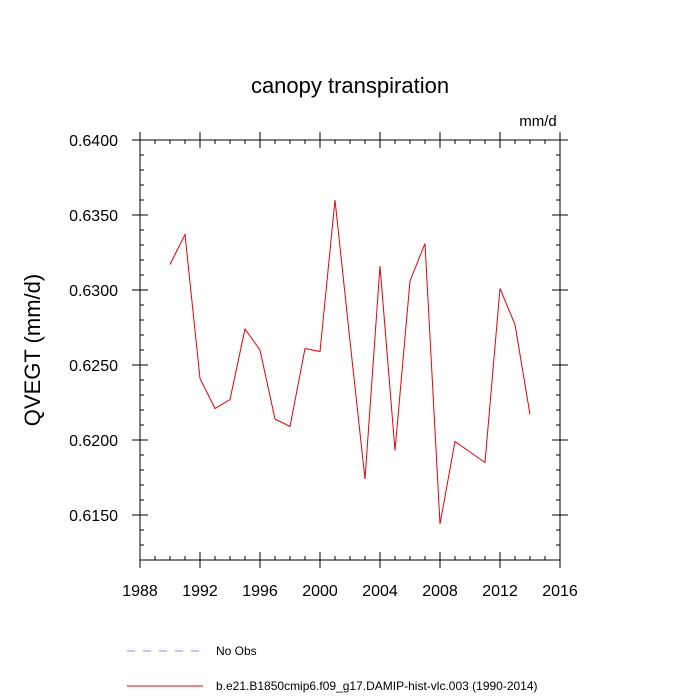 This screenshot has width=700, height=700. What do you see at coordinates (560, 591) in the screenshot?
I see `x-tick-label: 2016` at bounding box center [560, 591].